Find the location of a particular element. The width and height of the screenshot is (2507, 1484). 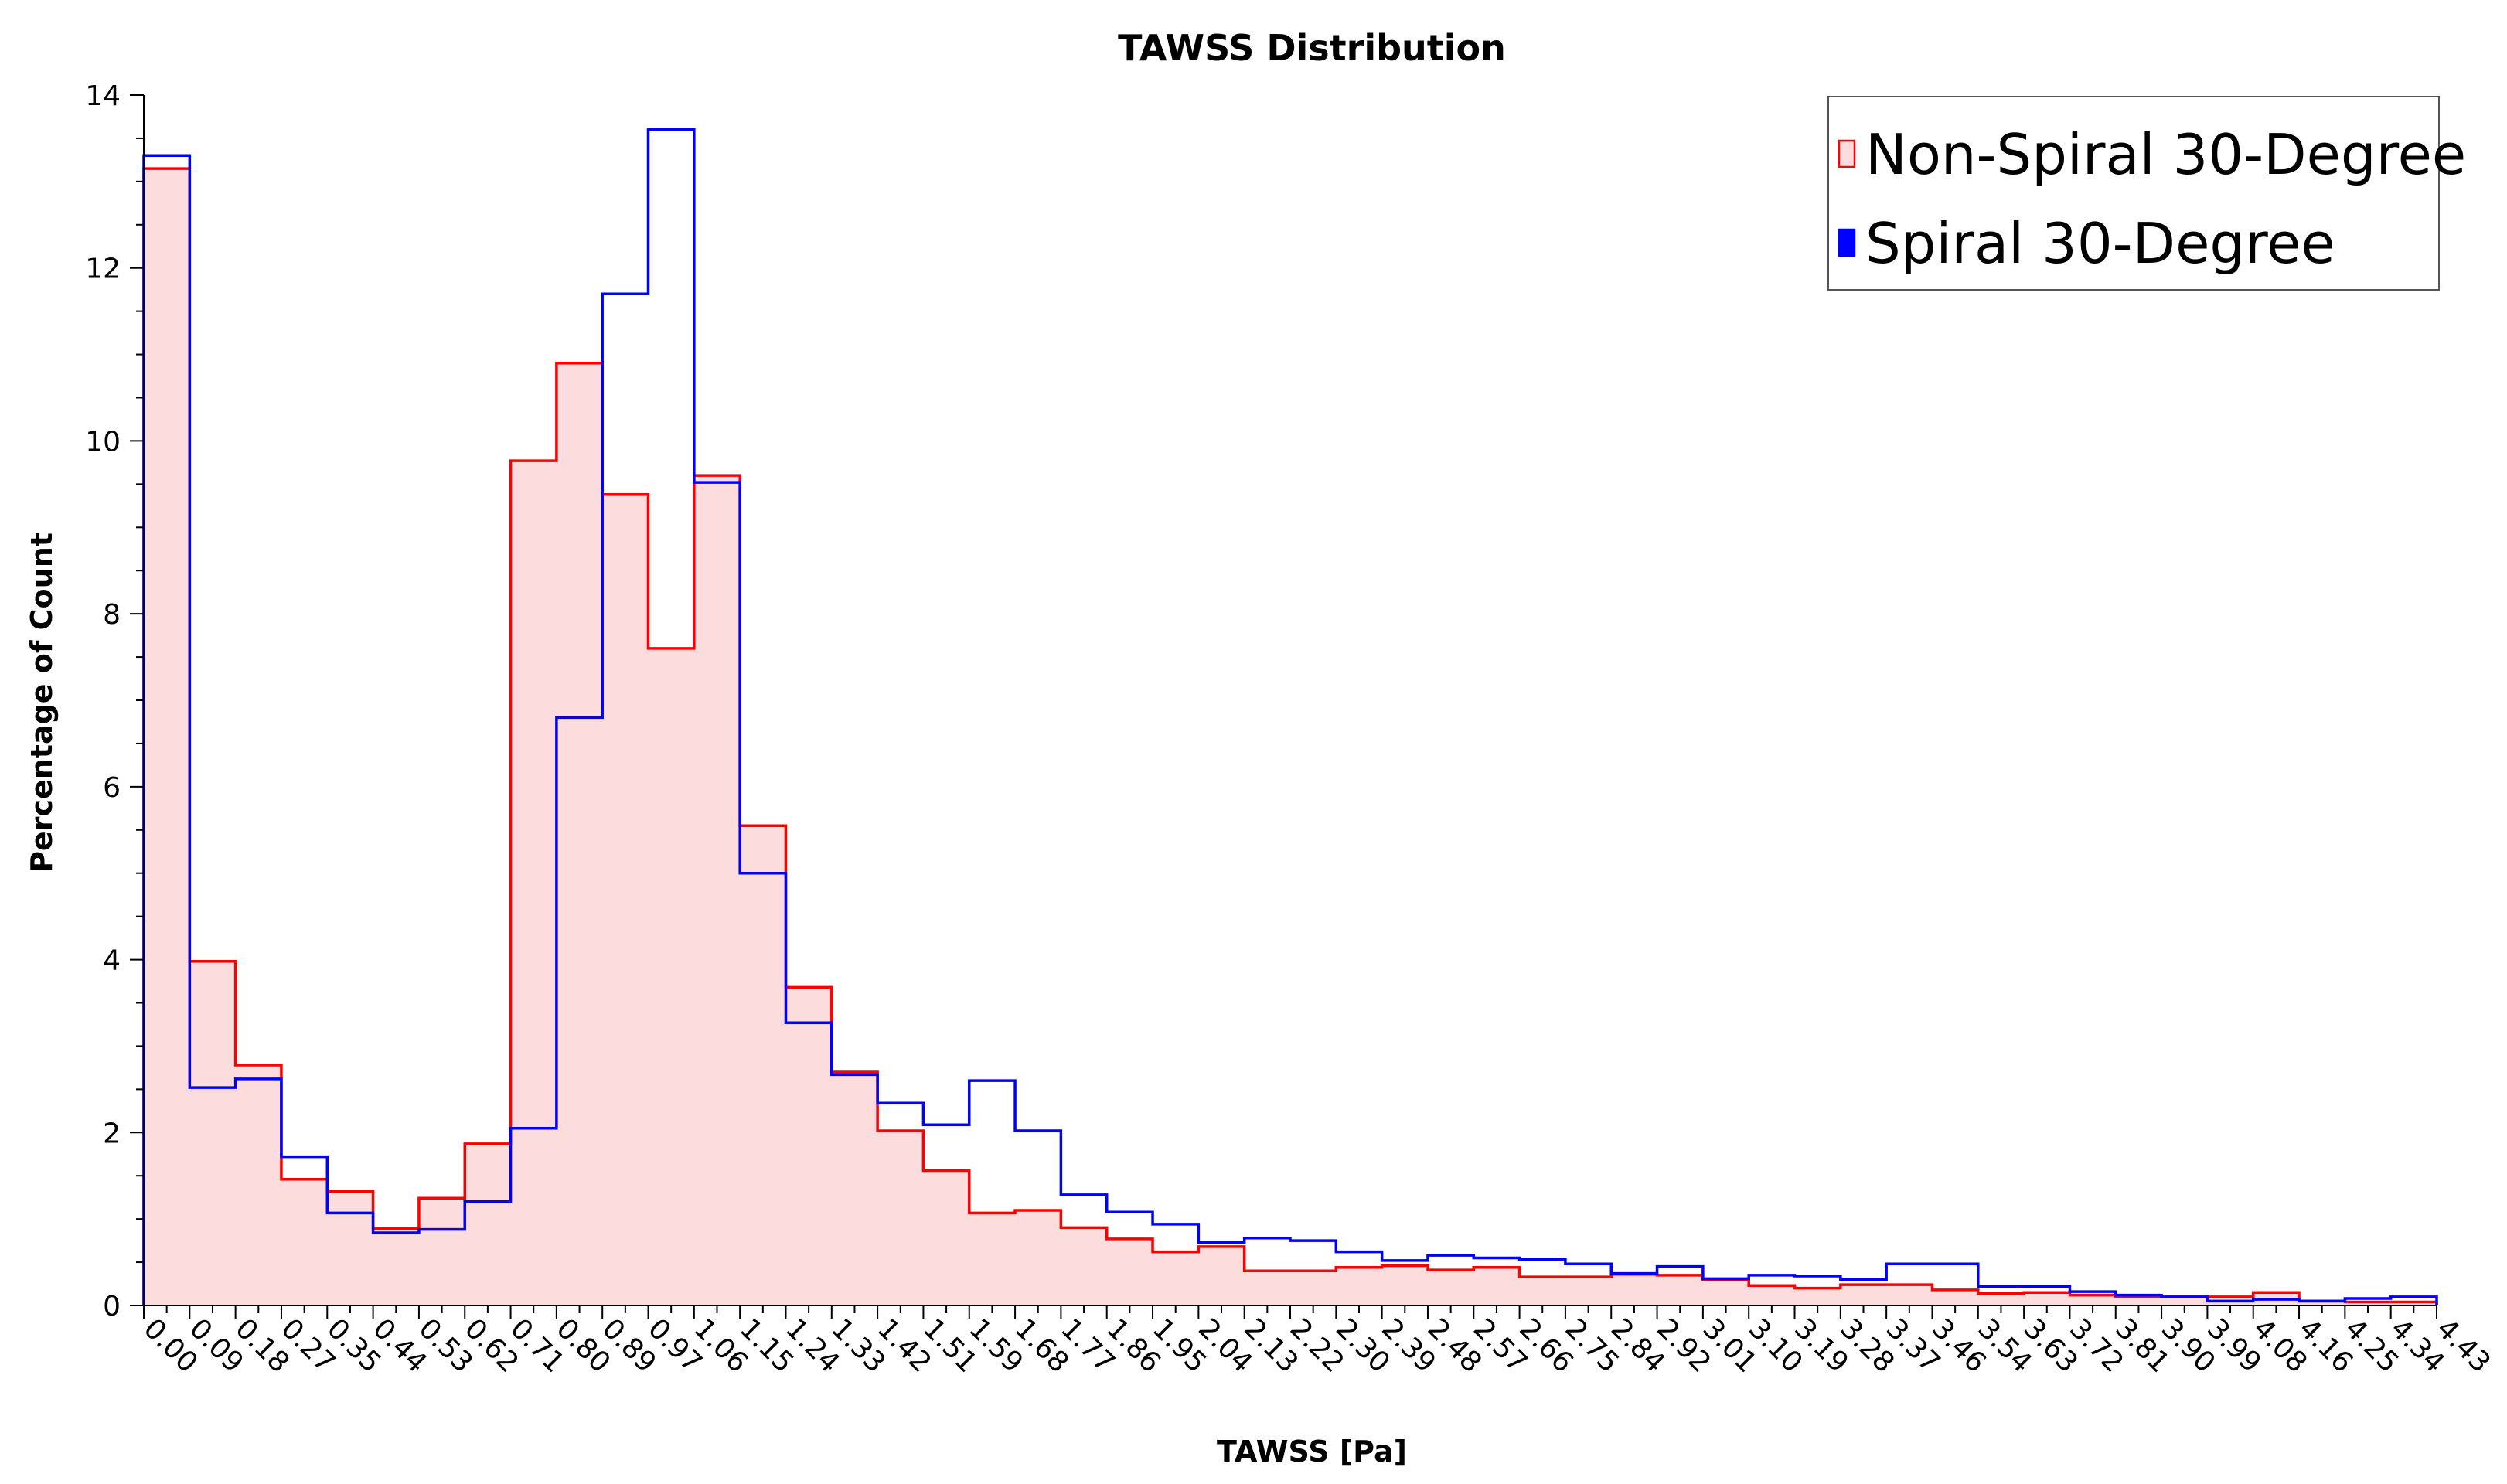

y-axis: 0 2 4 6 8 10 12 14 is located at coordinates (115, 701).